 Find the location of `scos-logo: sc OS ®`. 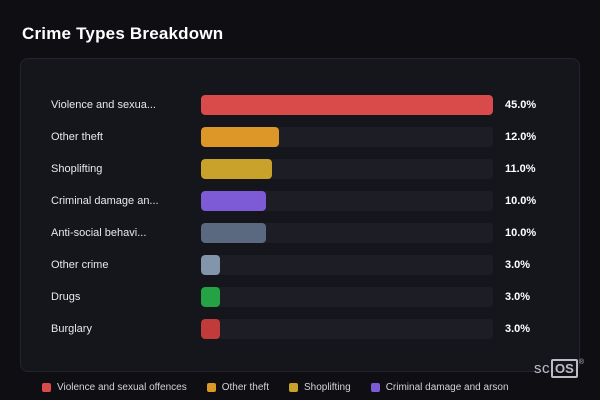

scos-logo: sc OS ® is located at coordinates (559, 368).